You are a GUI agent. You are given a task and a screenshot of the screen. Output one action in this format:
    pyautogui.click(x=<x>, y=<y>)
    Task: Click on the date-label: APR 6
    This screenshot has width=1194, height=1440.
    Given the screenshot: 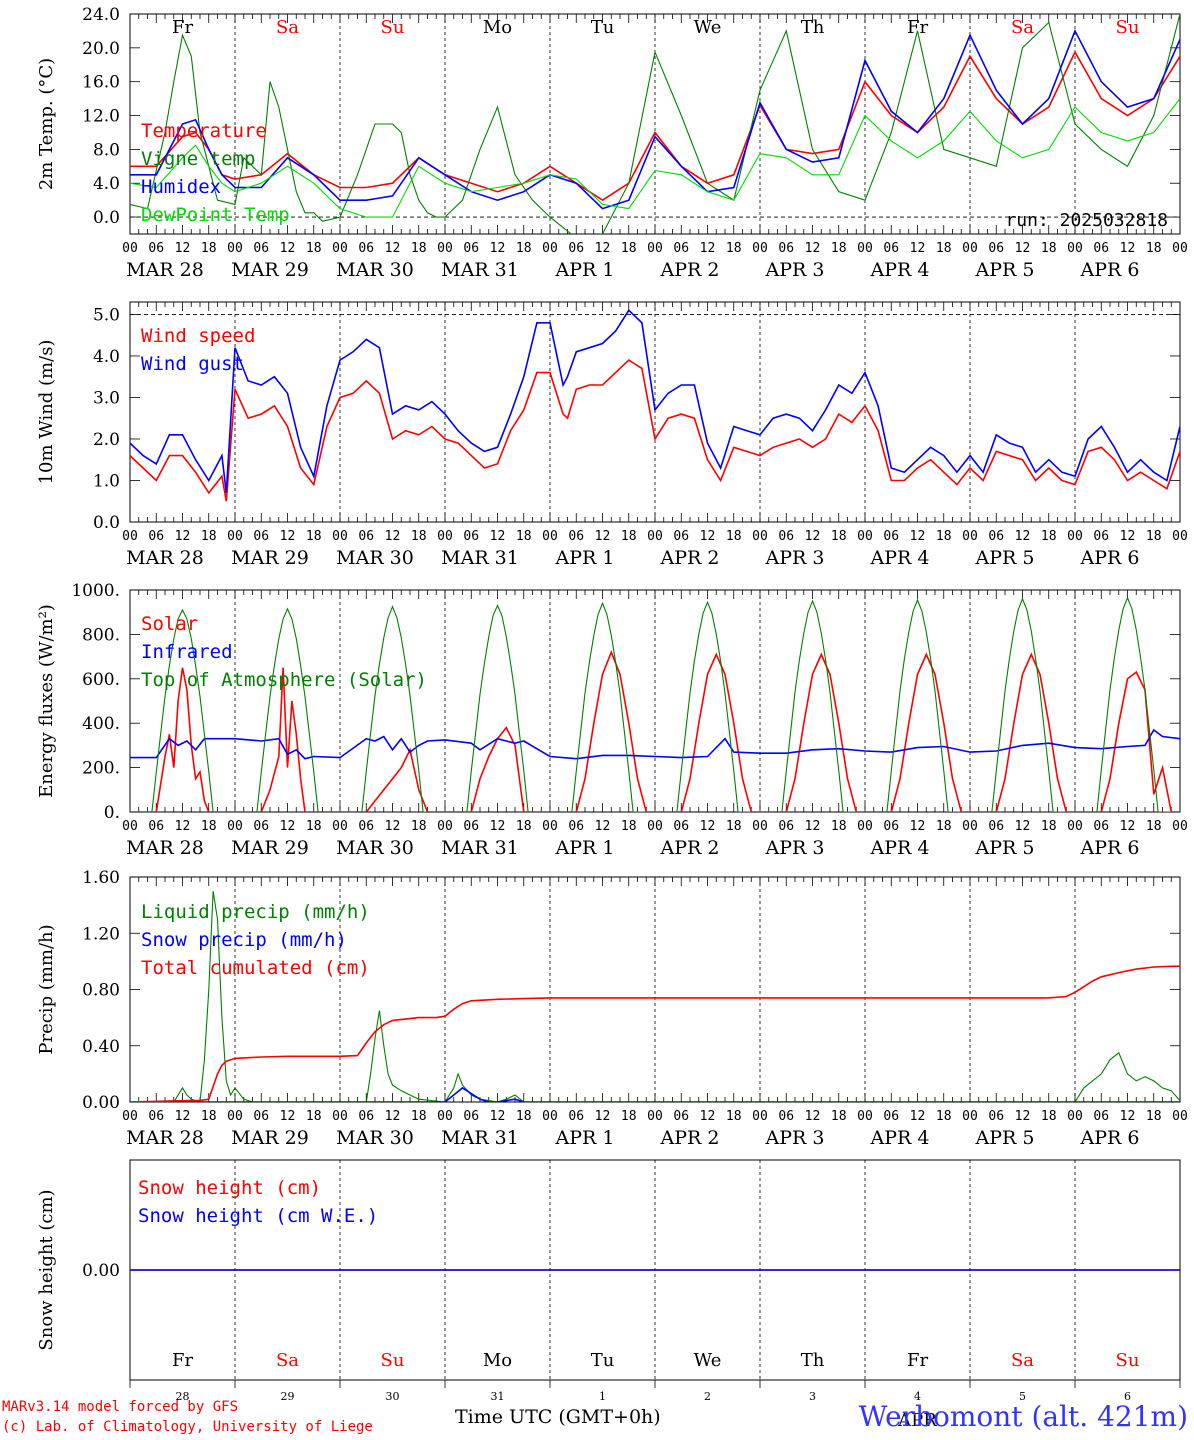 What is the action you would take?
    pyautogui.click(x=1110, y=270)
    